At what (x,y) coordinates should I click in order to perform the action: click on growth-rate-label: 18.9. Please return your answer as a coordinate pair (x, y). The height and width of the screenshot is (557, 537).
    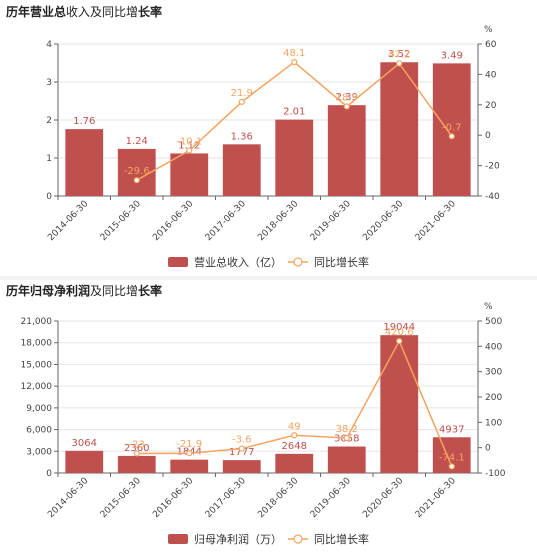
    Looking at the image, I should click on (347, 97).